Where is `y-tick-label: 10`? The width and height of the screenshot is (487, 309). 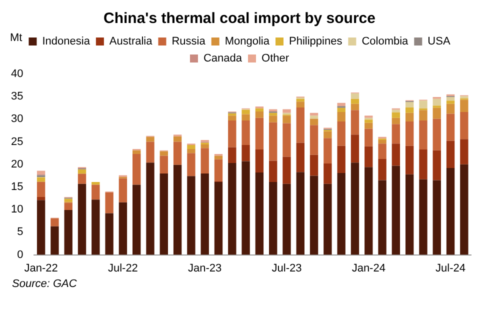
y-tick-label: 10 is located at coordinates (17, 210).